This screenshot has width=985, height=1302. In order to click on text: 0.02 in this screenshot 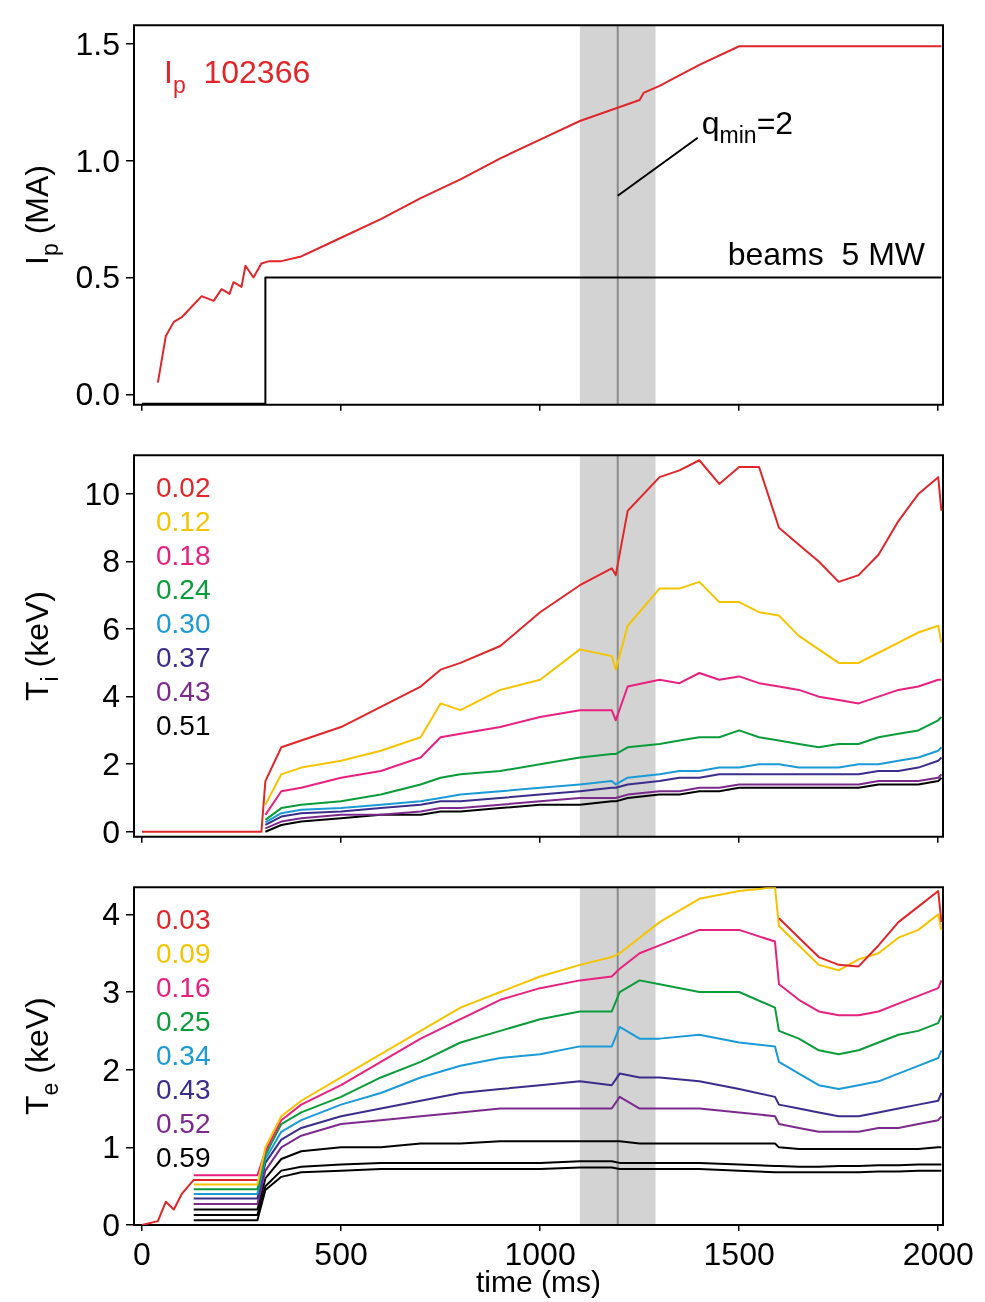, I will do `click(183, 488)`.